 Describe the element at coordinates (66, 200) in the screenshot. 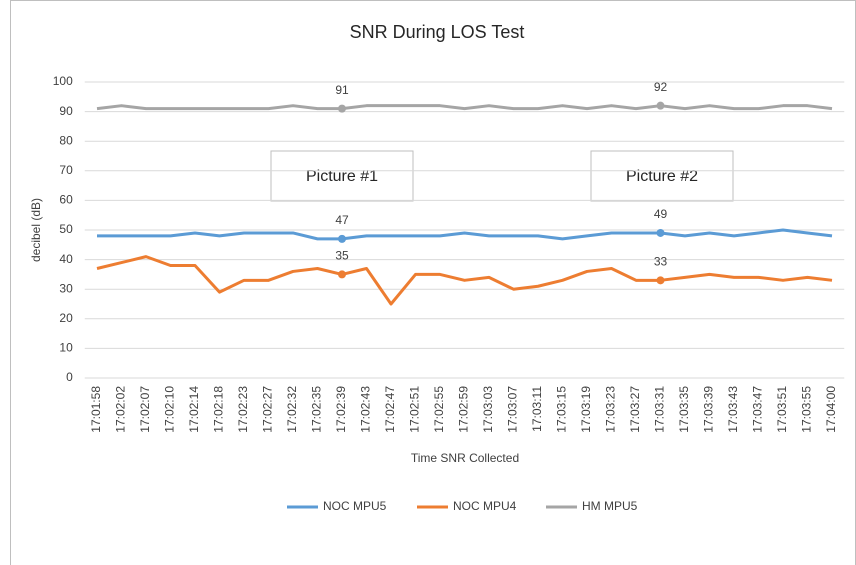

I see `y-tick-label: 60` at that location.